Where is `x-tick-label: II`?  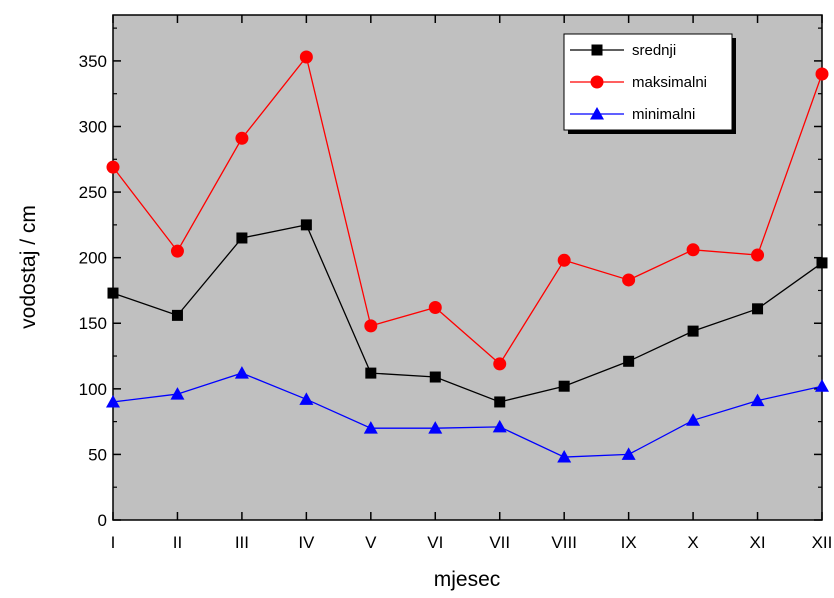 x-tick-label: II is located at coordinates (177, 542).